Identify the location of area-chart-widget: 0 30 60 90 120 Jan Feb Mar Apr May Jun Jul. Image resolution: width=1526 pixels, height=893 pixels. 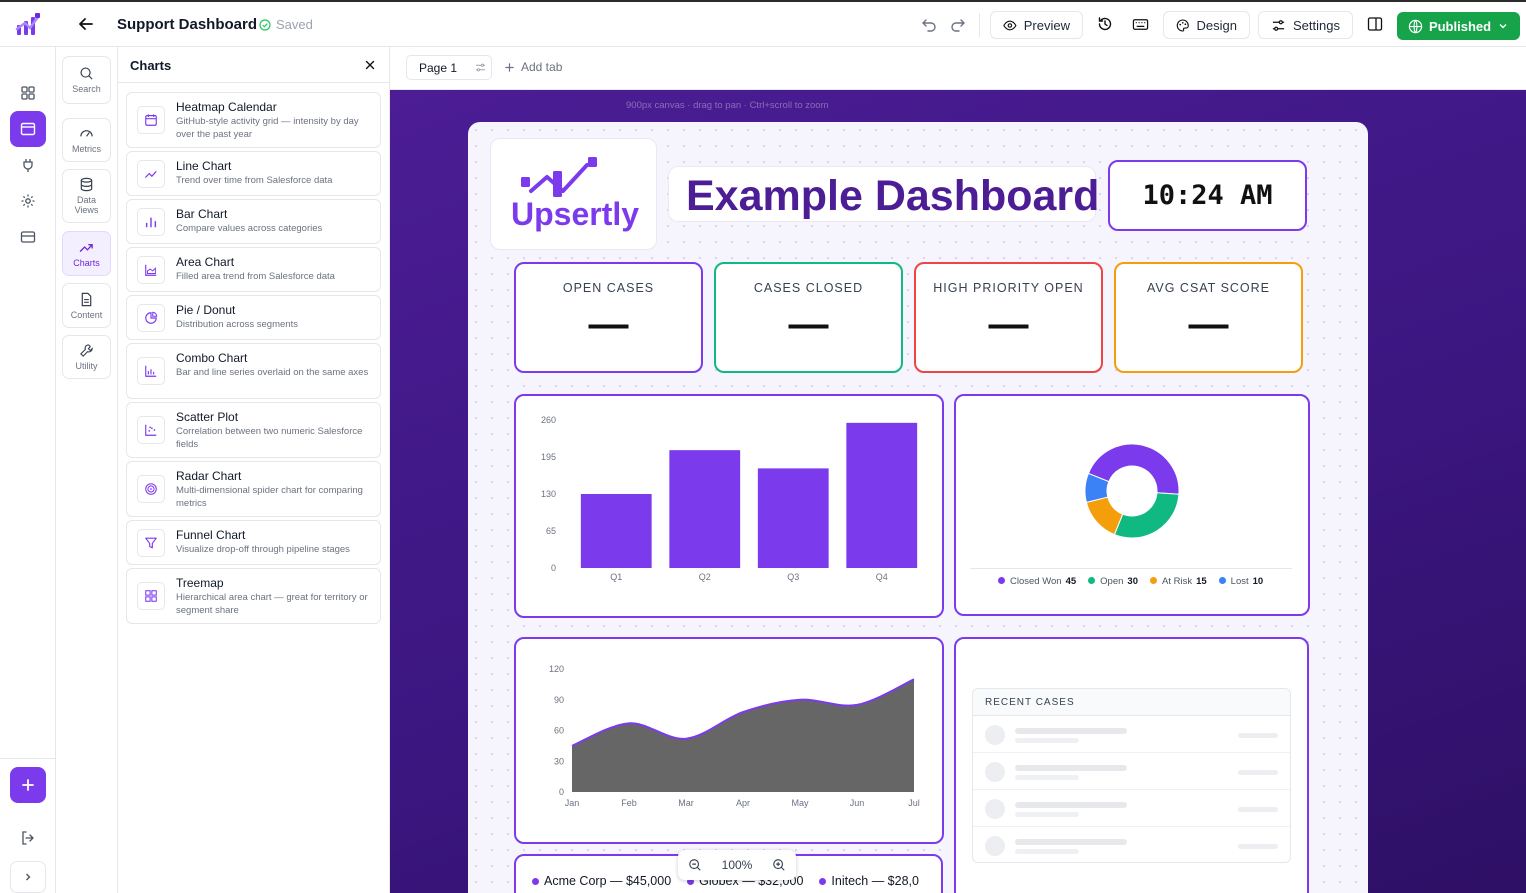
(729, 740).